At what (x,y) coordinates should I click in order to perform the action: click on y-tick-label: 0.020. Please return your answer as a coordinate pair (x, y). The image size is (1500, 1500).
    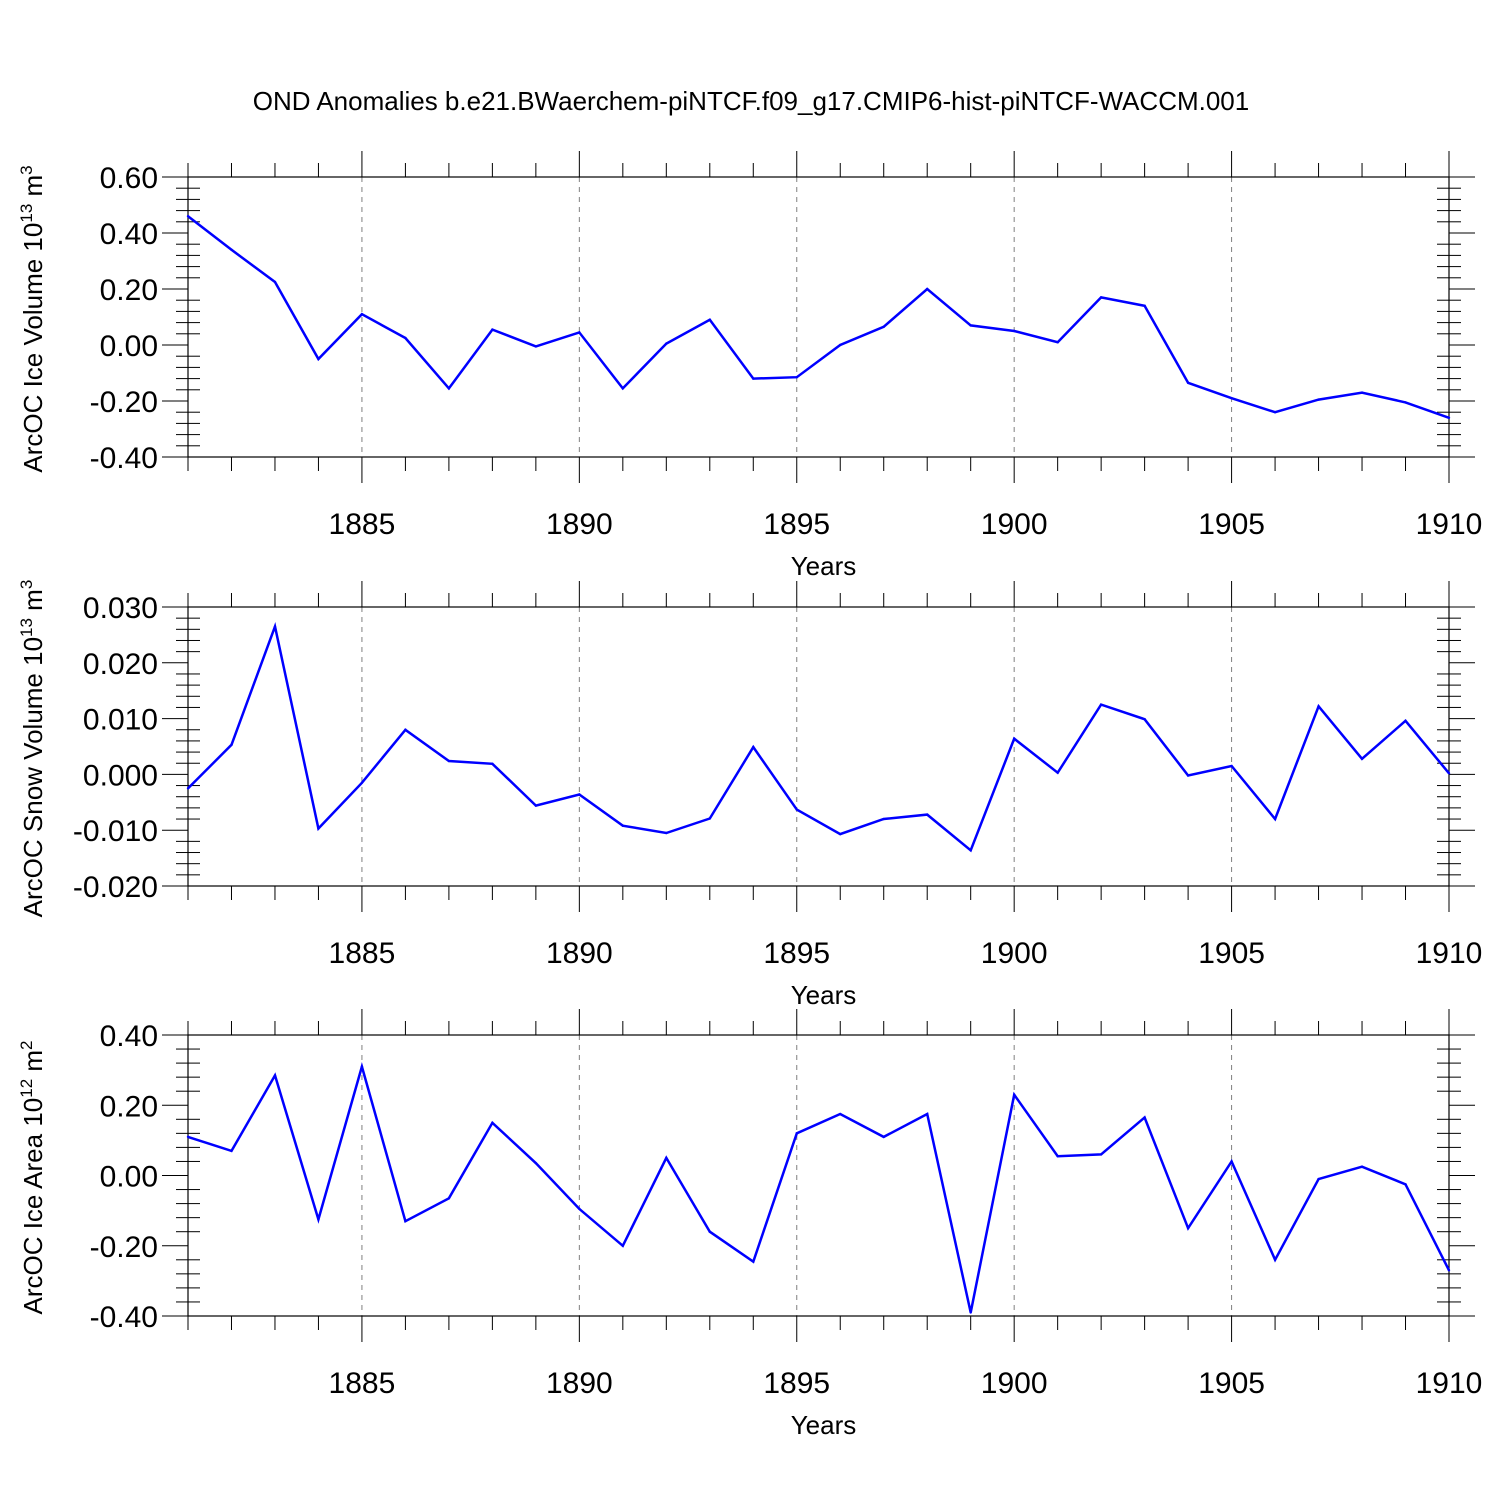
    Looking at the image, I should click on (120, 664).